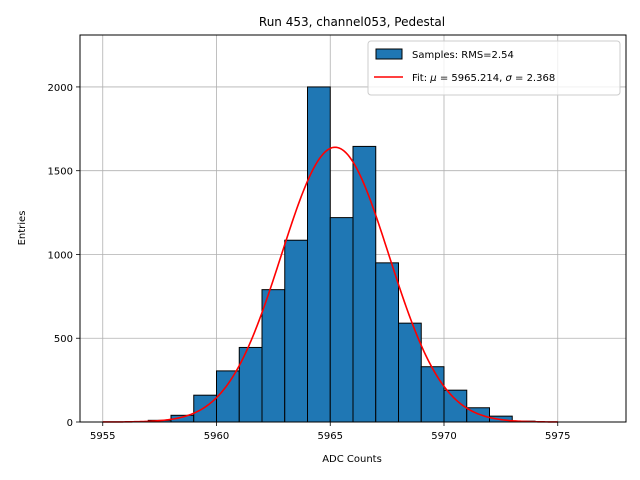 The image size is (640, 480). I want to click on legend-sigma-symbol: σ, so click(508, 78).